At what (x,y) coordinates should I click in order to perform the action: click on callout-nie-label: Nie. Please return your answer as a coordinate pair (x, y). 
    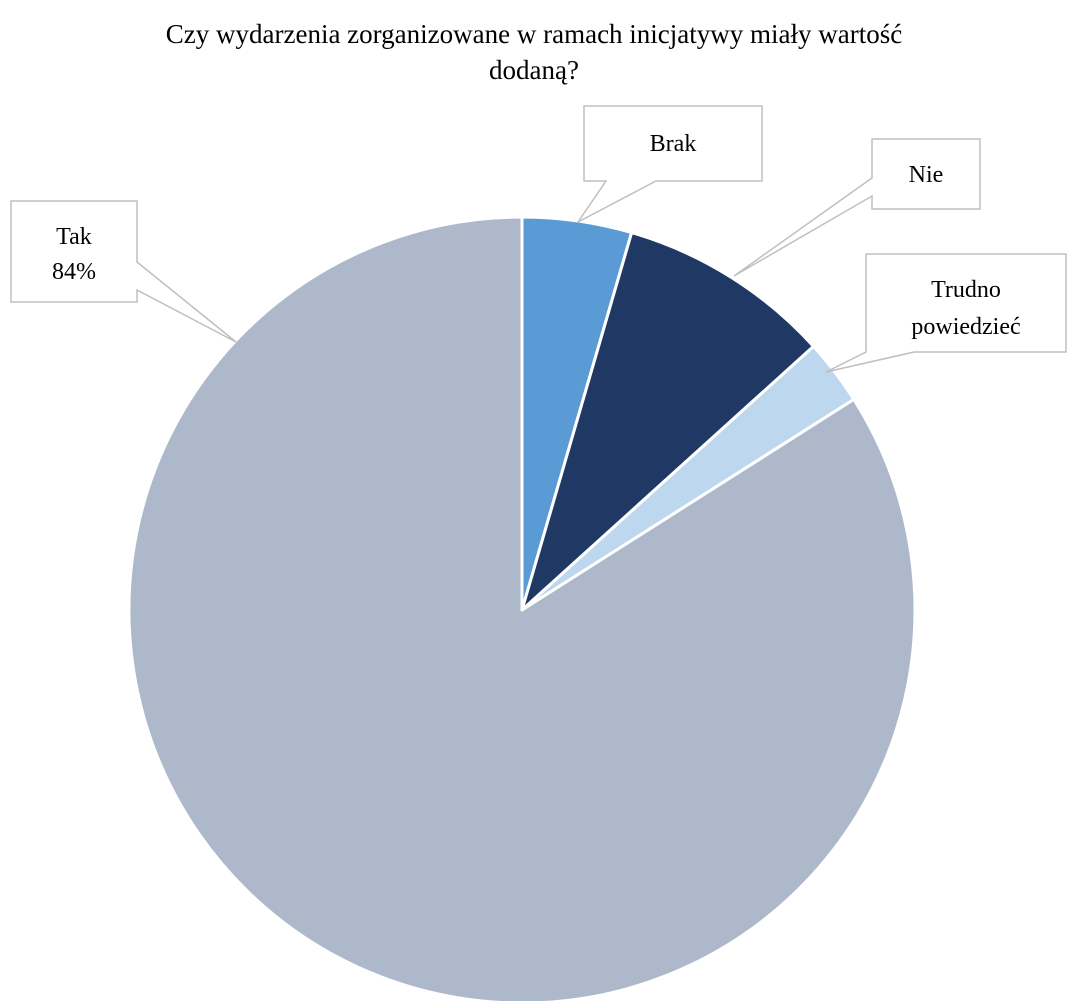
    Looking at the image, I should click on (926, 175).